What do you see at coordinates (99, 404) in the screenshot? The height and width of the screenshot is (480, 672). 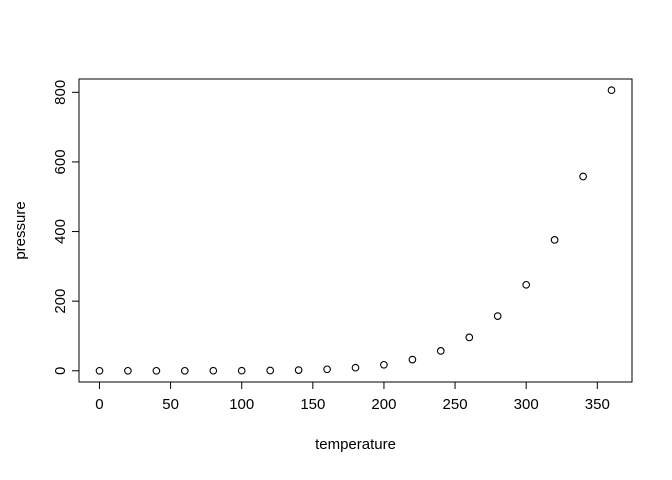 I see `x-tick-label: 0` at bounding box center [99, 404].